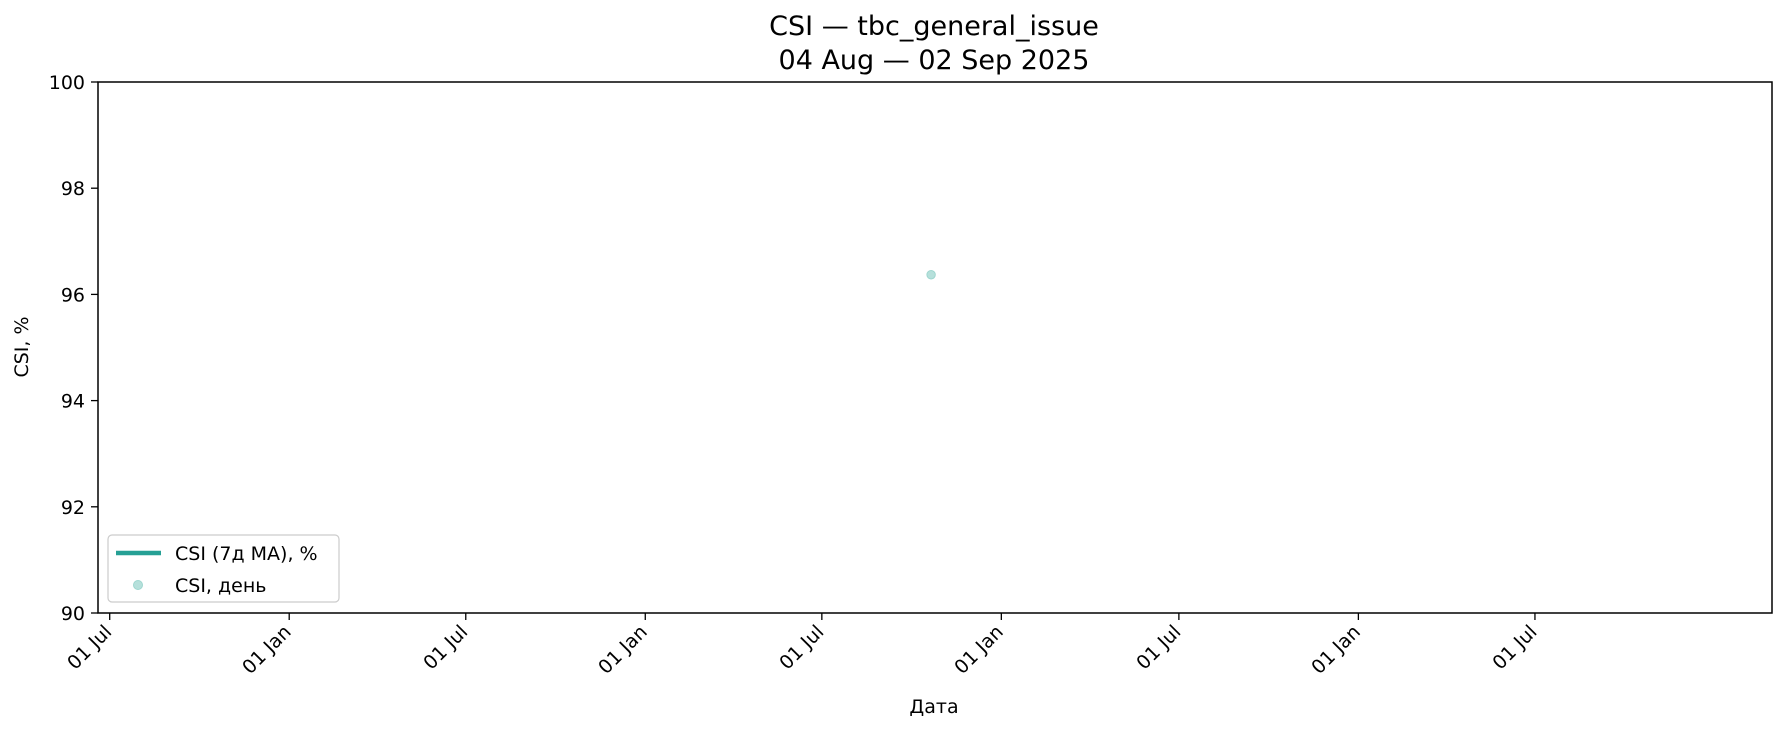 The width and height of the screenshot is (1784, 735). I want to click on y-tick-label: 96, so click(73, 295).